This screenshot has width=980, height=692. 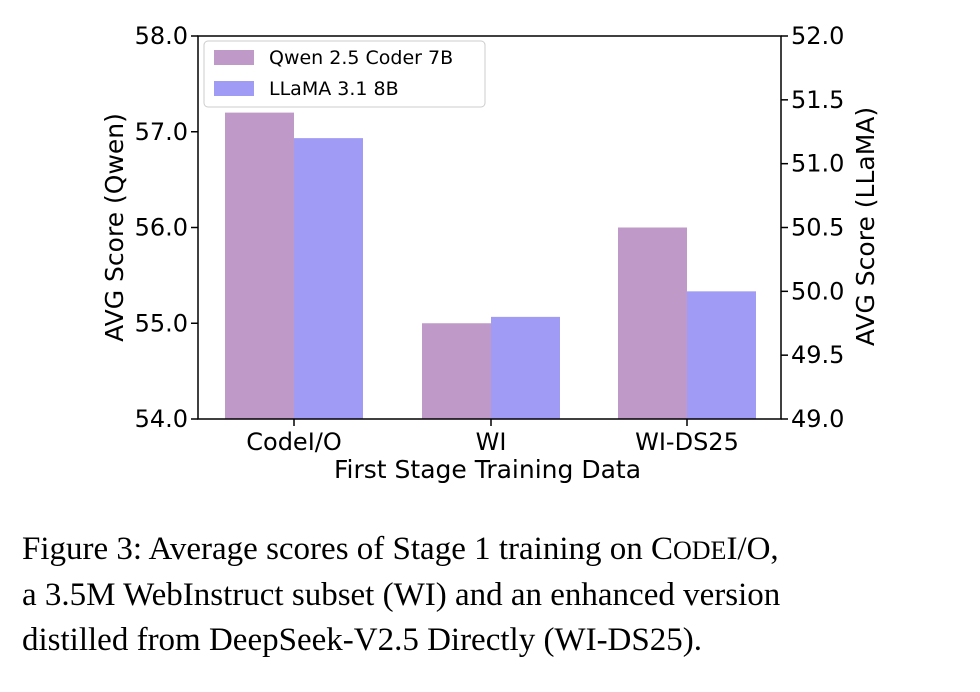 I want to click on bar-qwen-wi-ds25, so click(x=652, y=323).